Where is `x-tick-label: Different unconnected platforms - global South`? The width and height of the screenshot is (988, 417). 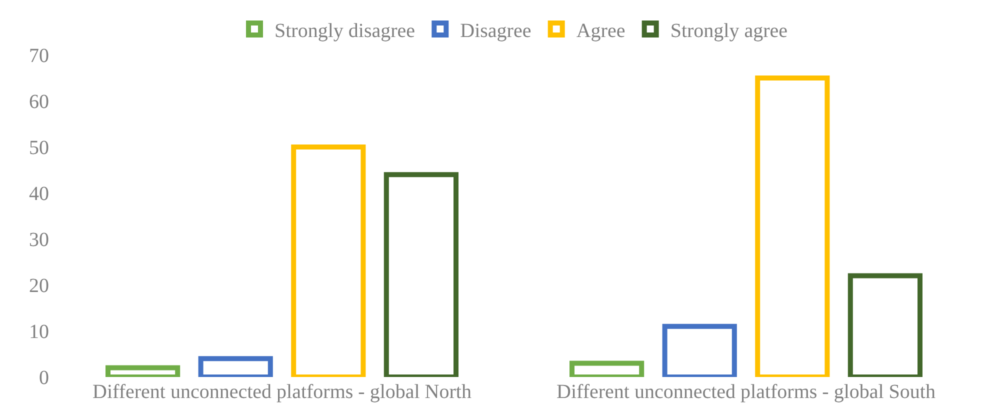
x-tick-label: Different unconnected platforms - global South is located at coordinates (746, 392).